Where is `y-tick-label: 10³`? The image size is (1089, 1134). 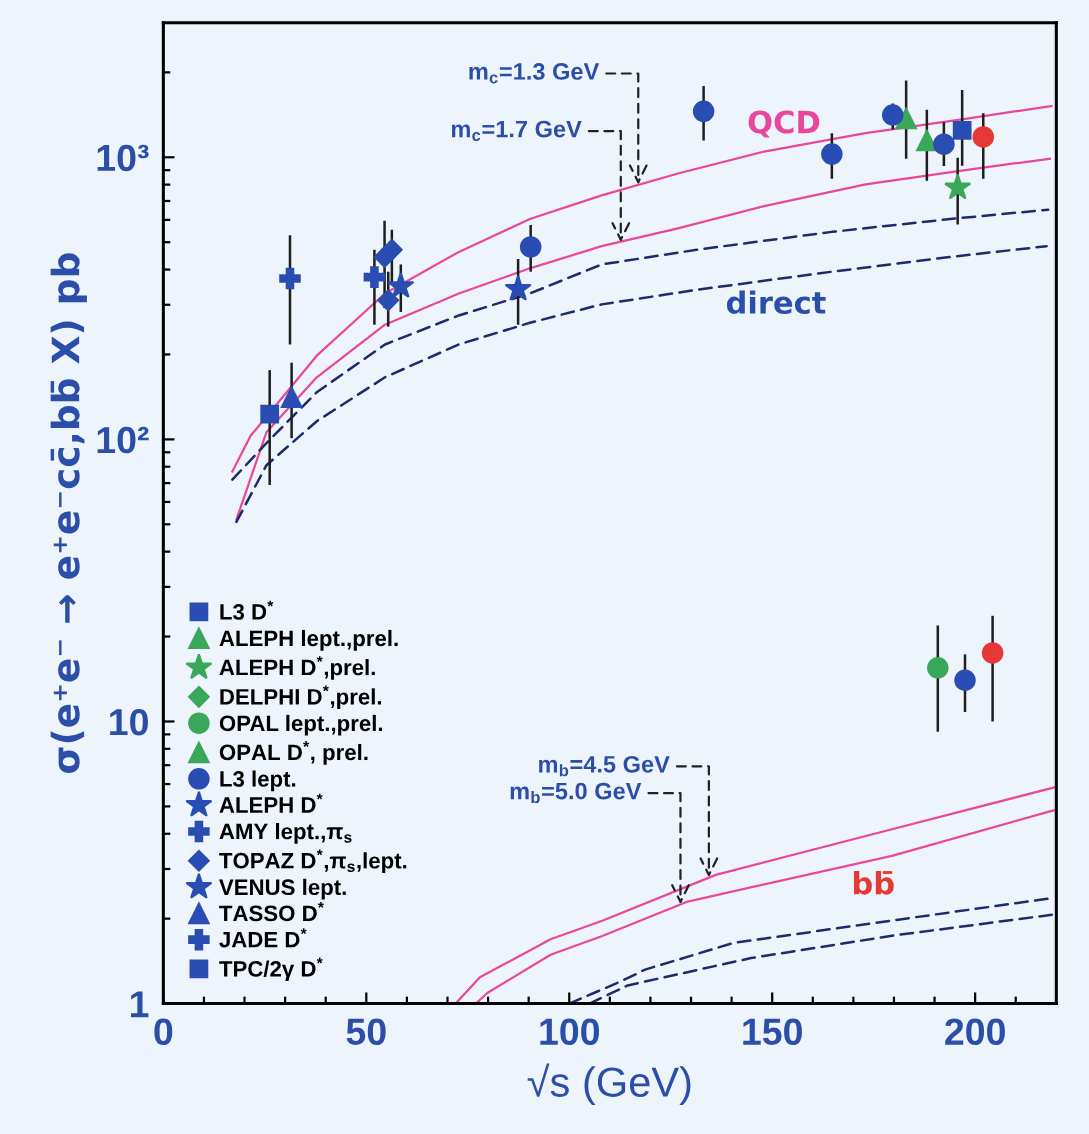 y-tick-label: 10³ is located at coordinates (123, 158).